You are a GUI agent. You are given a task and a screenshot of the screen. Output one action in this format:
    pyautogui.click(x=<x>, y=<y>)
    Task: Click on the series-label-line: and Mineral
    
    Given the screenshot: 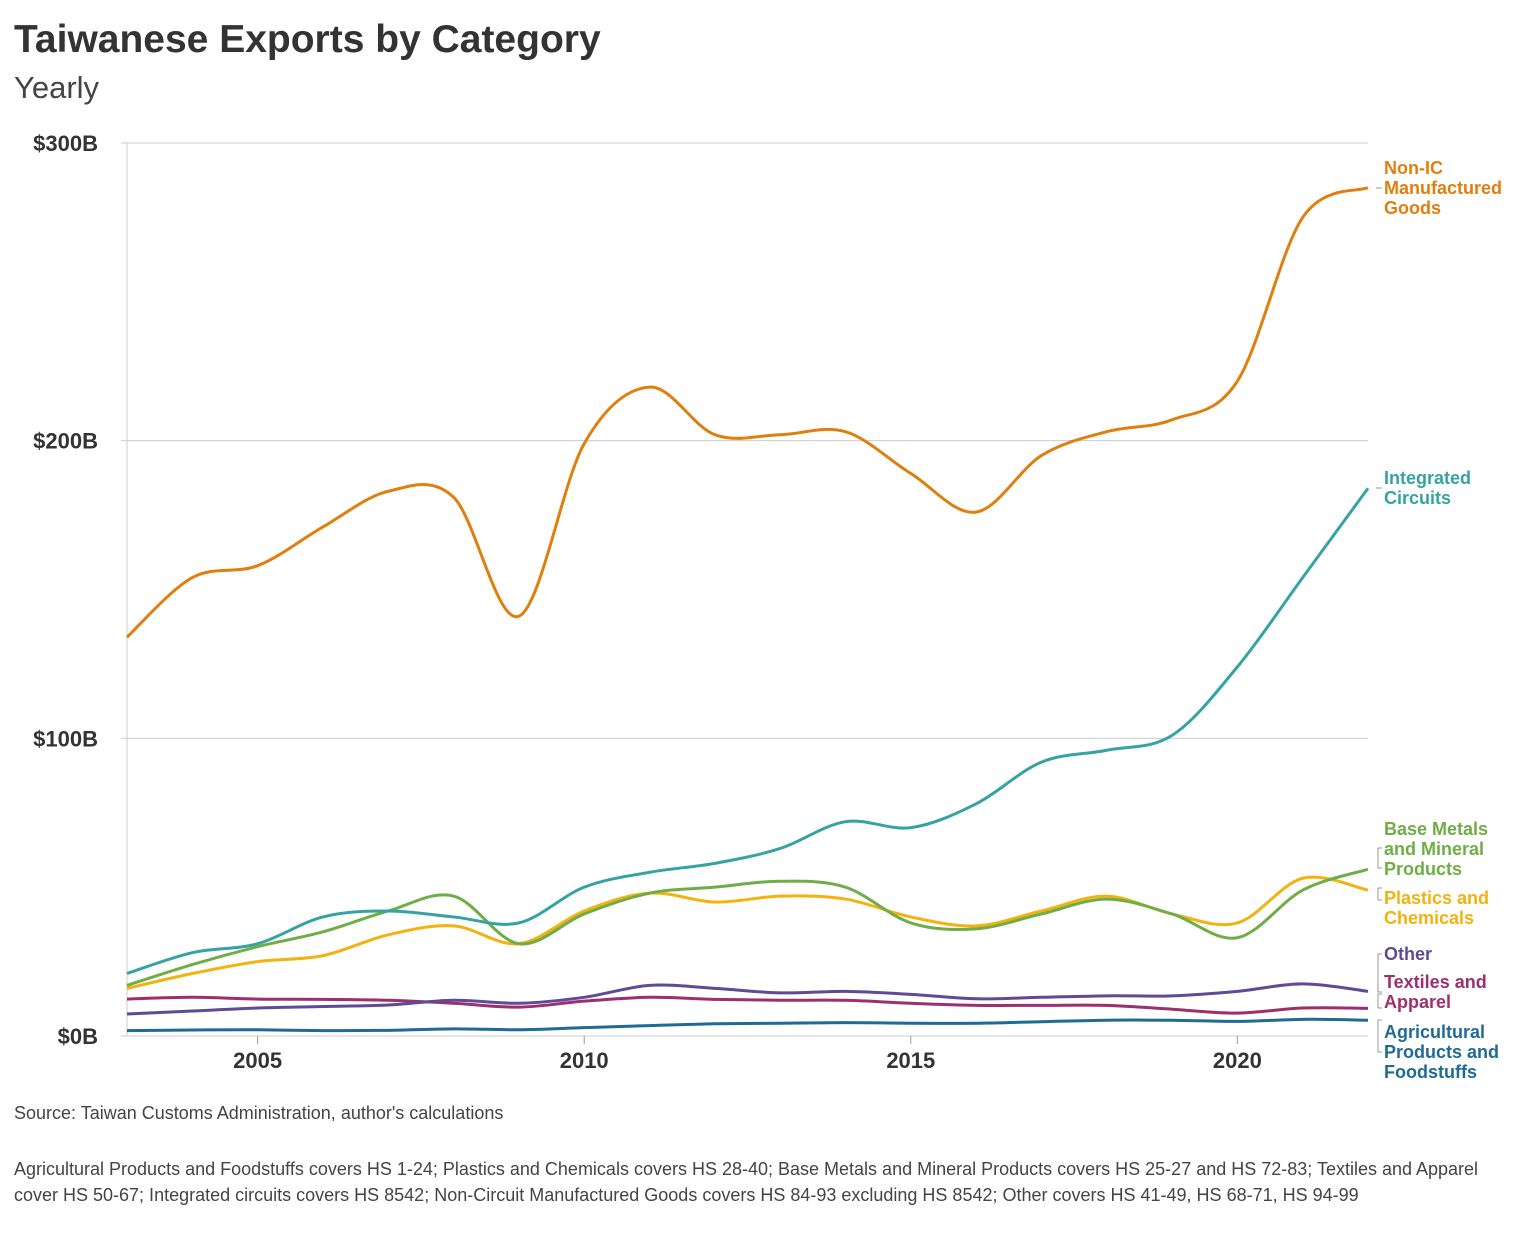 What is the action you would take?
    pyautogui.click(x=1434, y=849)
    